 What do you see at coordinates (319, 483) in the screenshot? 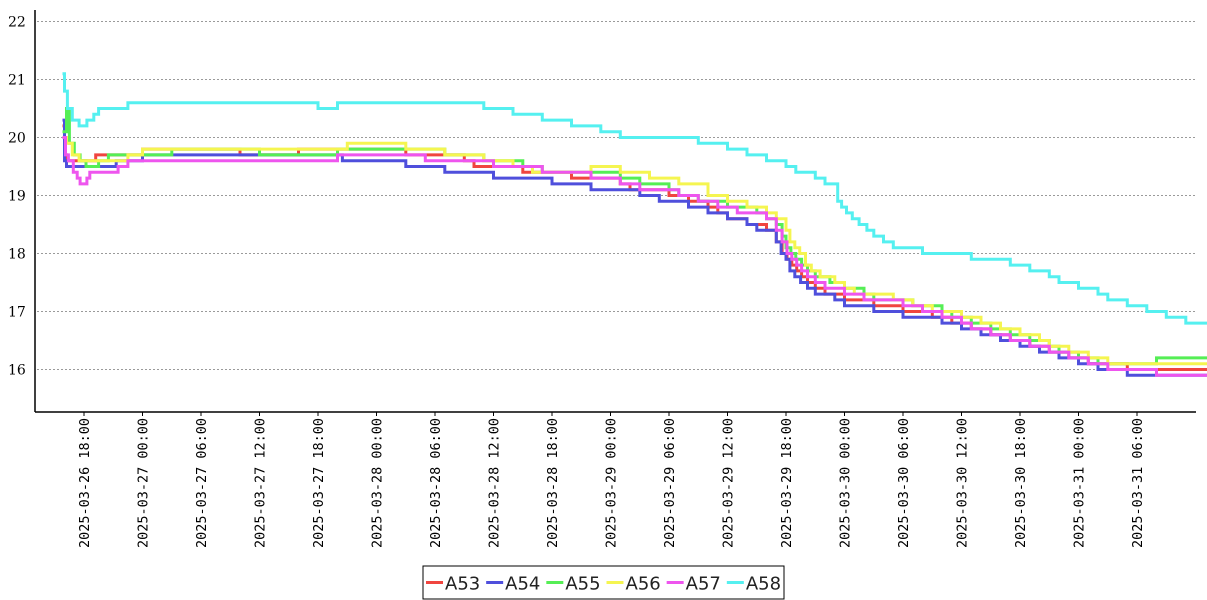
I see `x-tick-label: 2025-03-27 18:00` at bounding box center [319, 483].